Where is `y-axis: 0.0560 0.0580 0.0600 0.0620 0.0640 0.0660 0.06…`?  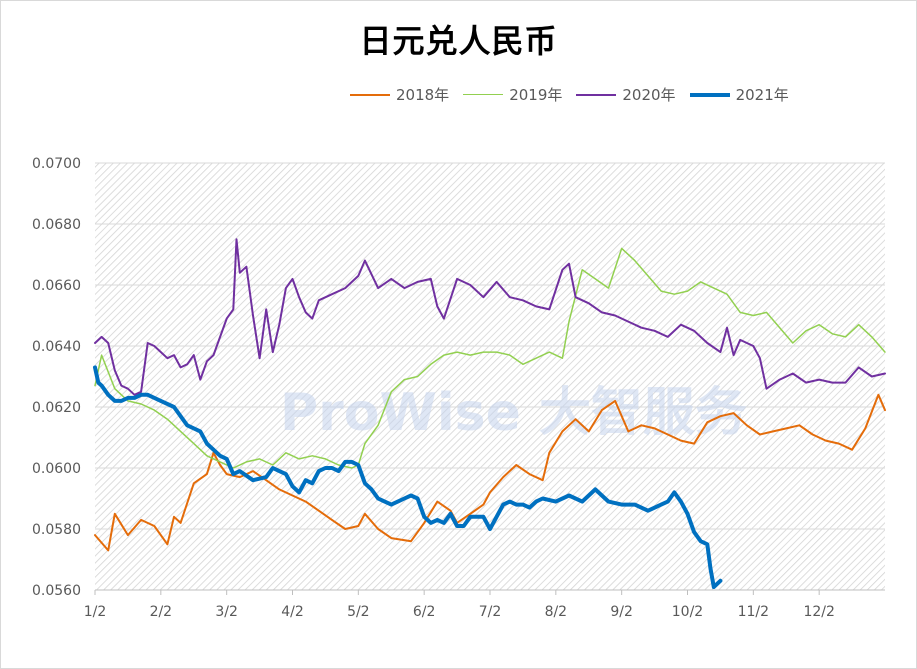 y-axis: 0.0560 0.0580 0.0600 0.0620 0.0640 0.0660 0.06… is located at coordinates (56, 377).